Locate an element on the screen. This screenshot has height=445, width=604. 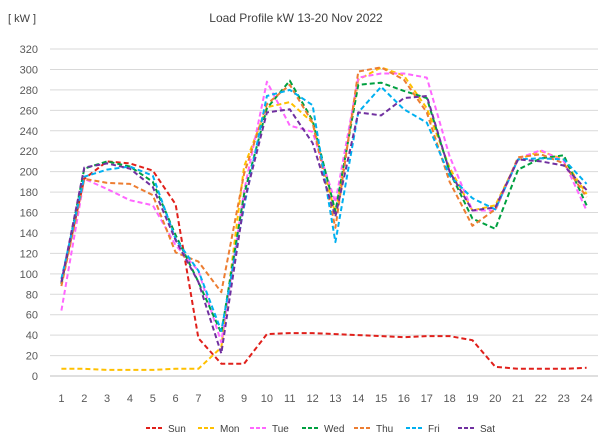
legend-label-sun: Sun is located at coordinates (177, 429).